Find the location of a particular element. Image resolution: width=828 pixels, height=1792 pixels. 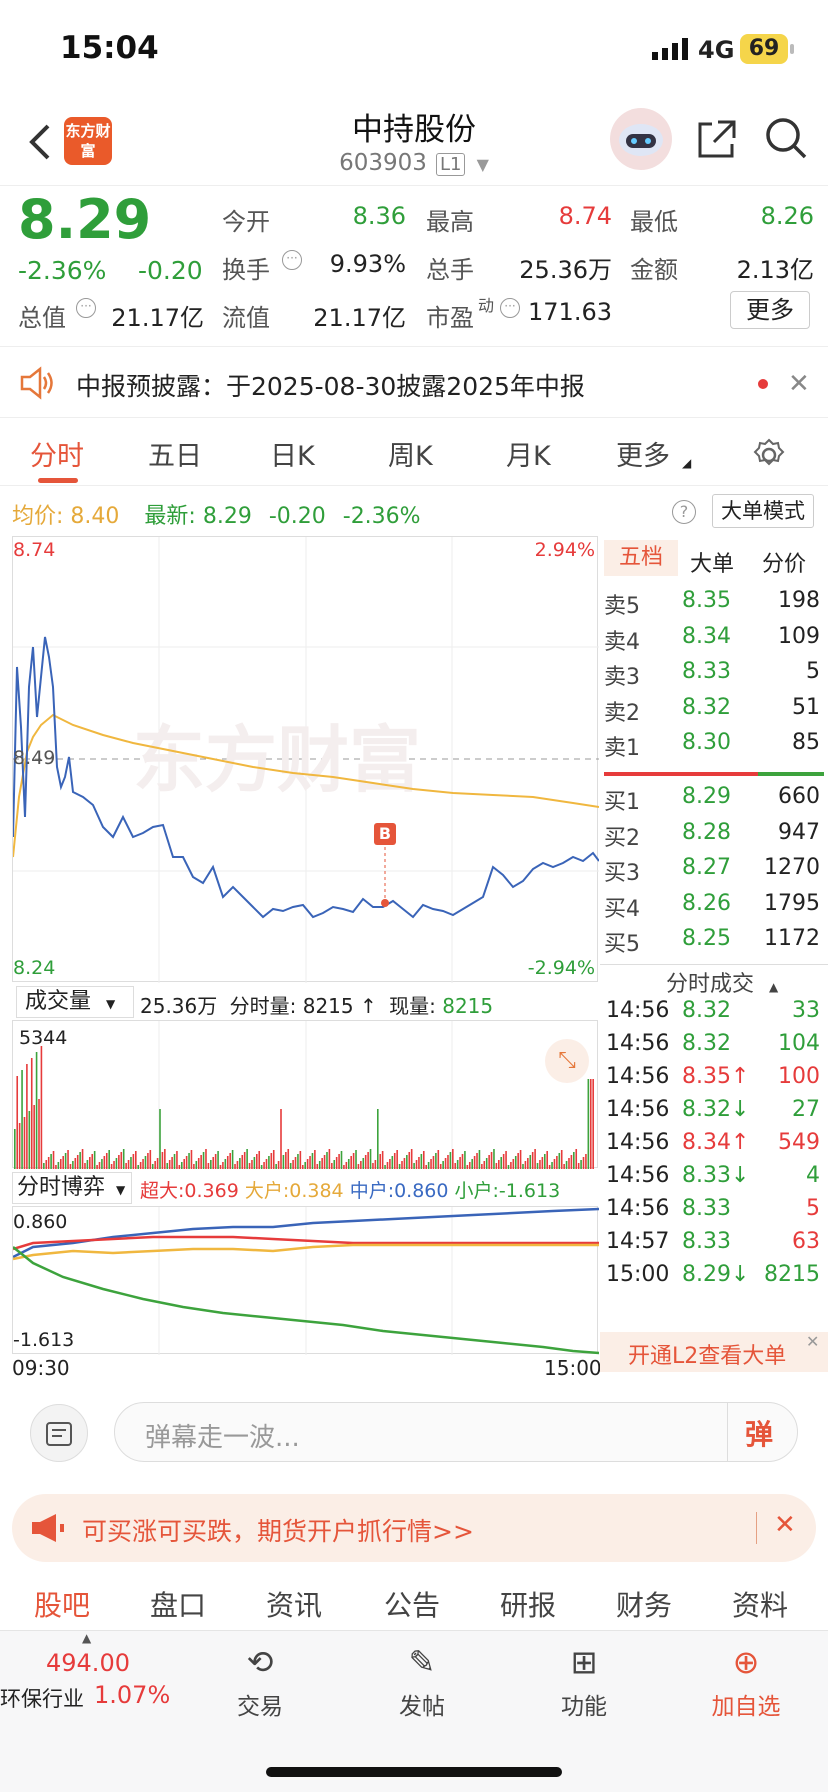

robot-avatar-icon is located at coordinates (641, 139).